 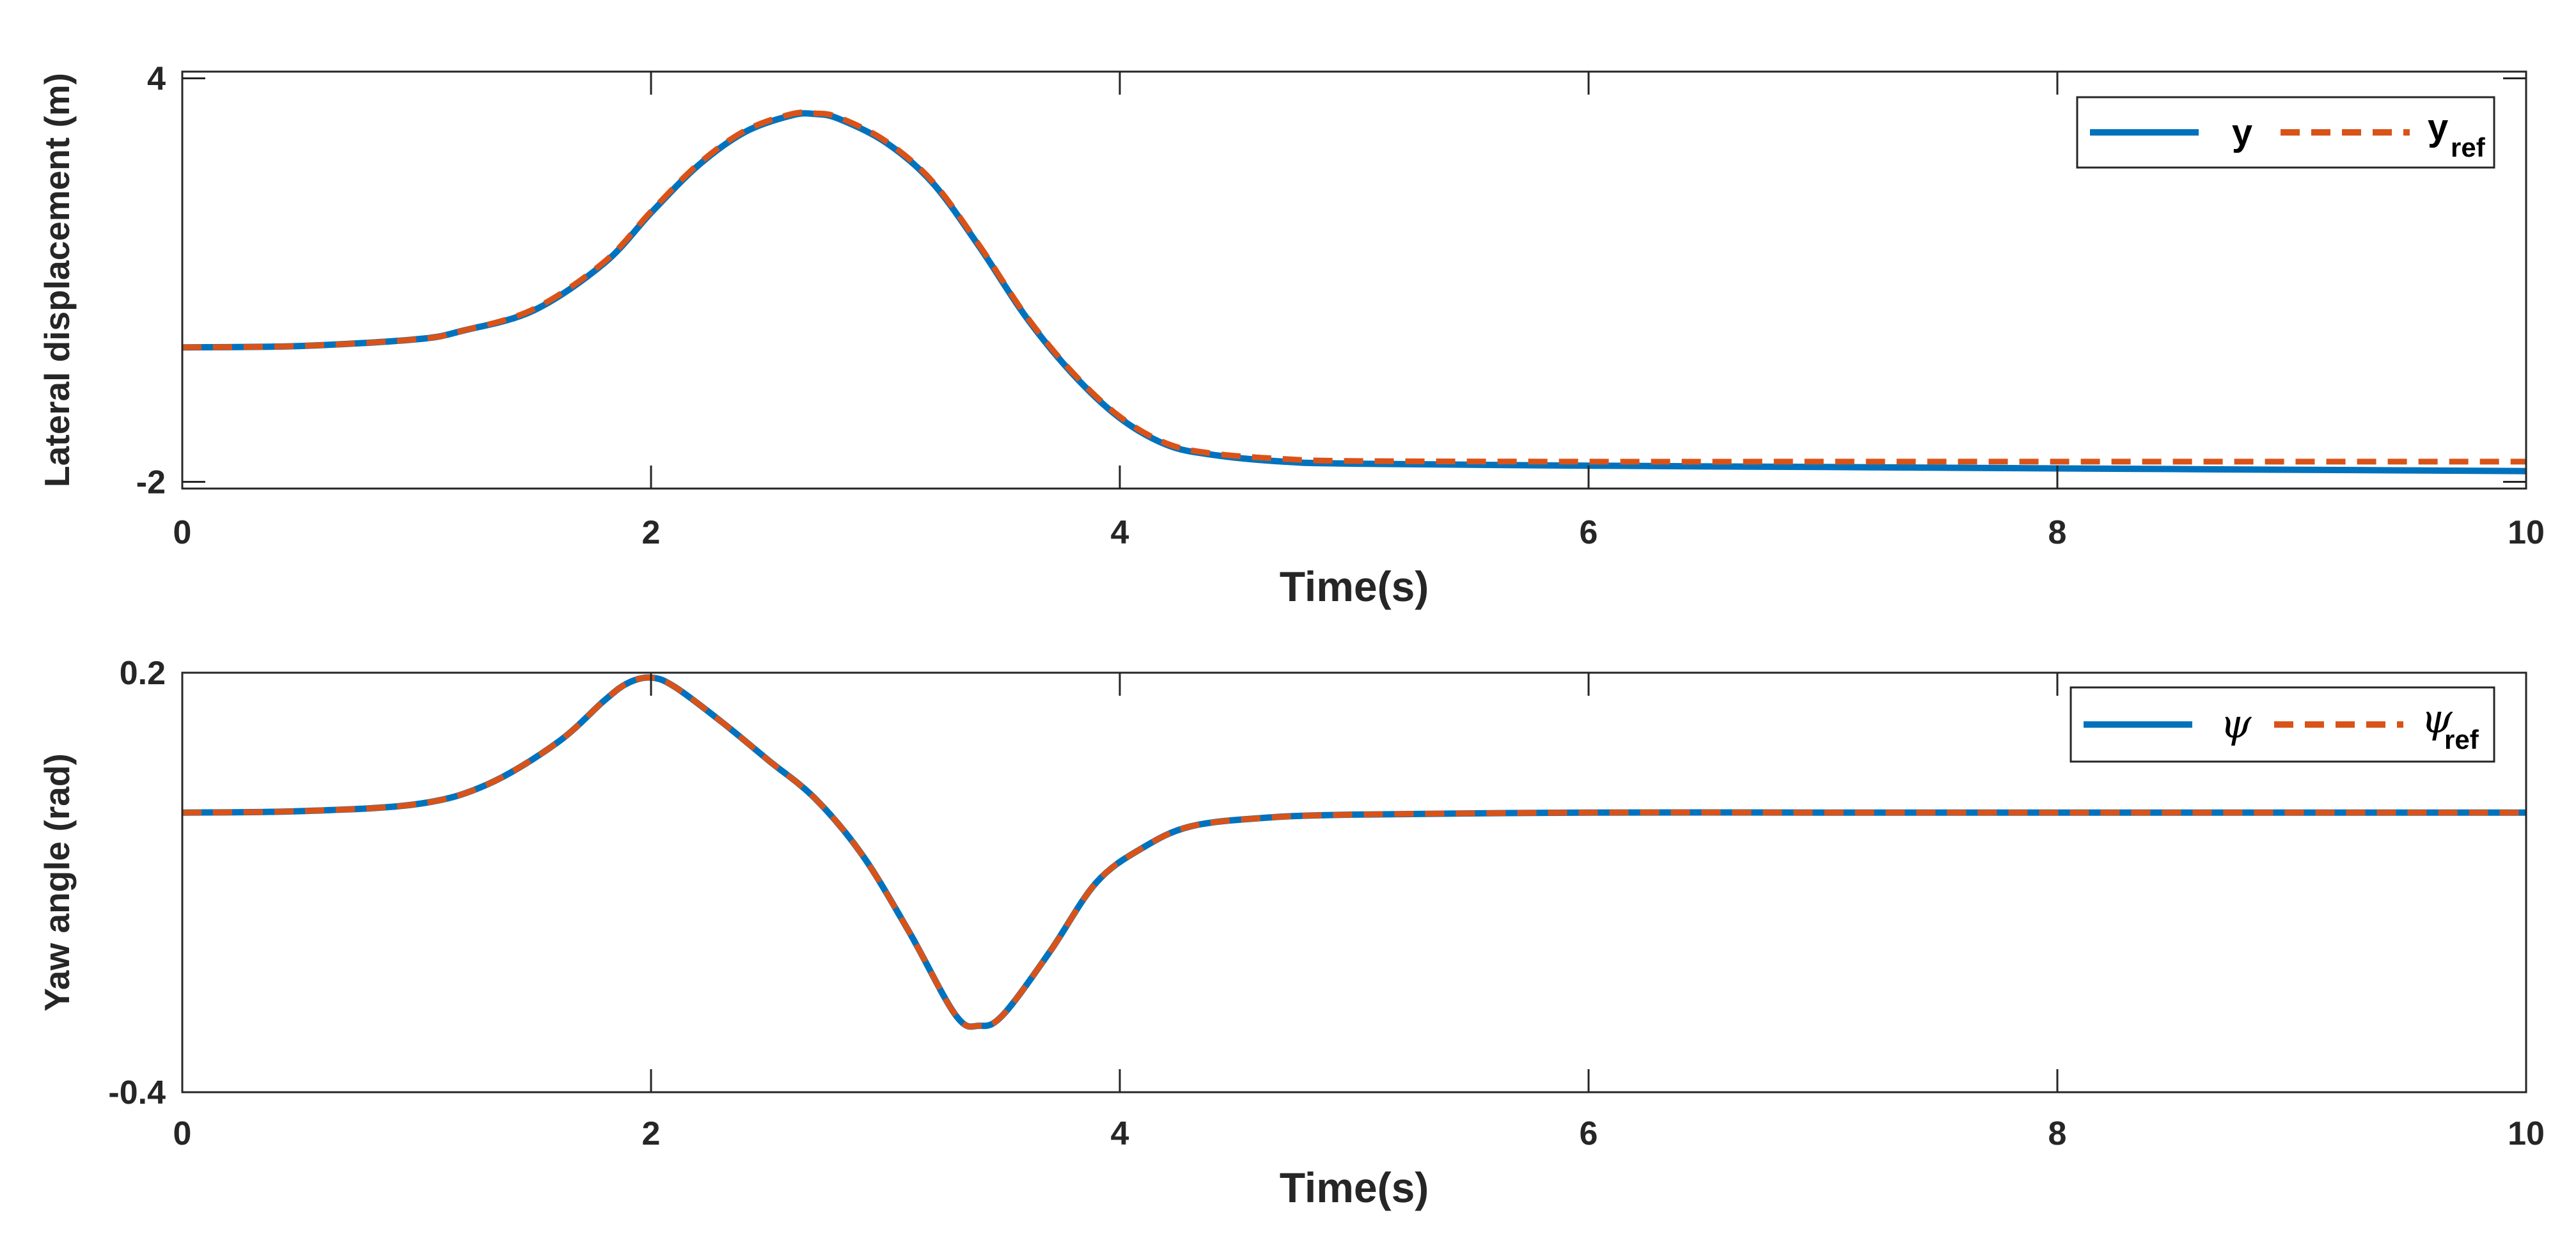 I want to click on y-axis-label: Lateral displacement (m), so click(x=57, y=280).